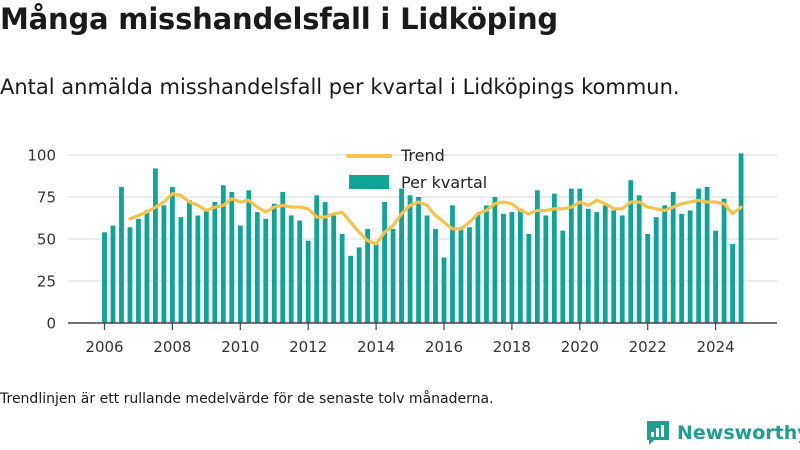 The height and width of the screenshot is (450, 800). What do you see at coordinates (422, 155) in the screenshot?
I see `legend-label-trend: Trend` at bounding box center [422, 155].